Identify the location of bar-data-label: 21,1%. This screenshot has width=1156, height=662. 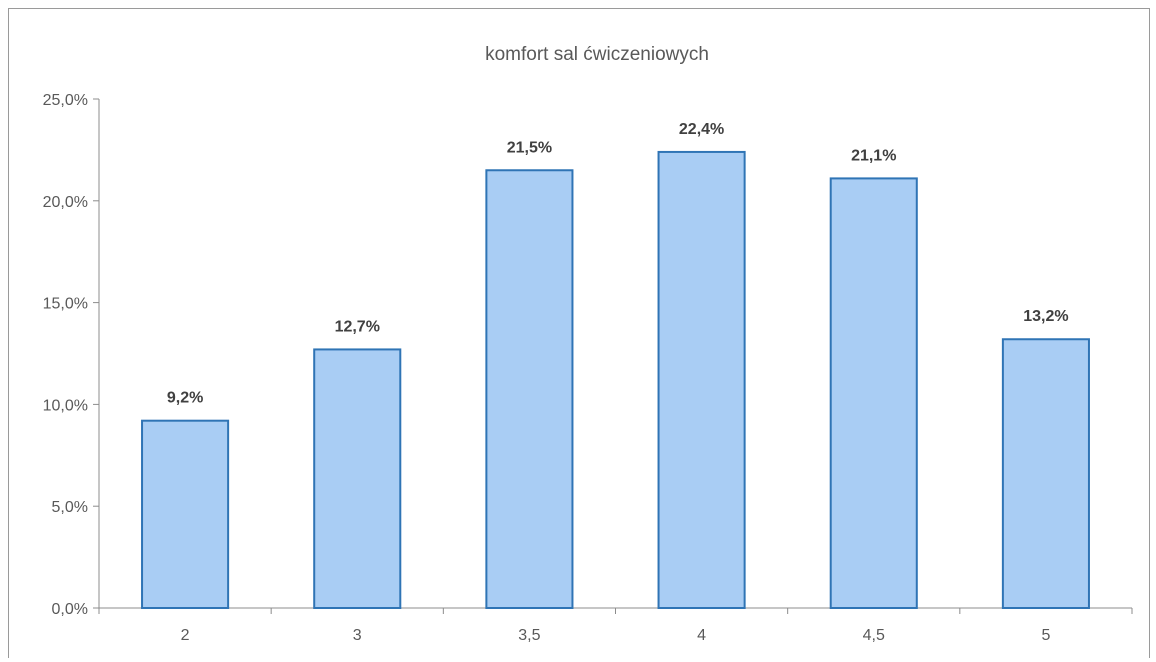
(873, 155).